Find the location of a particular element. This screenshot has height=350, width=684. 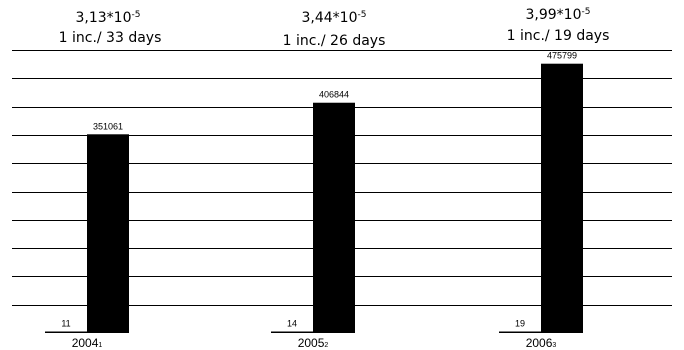

data-label-2005-series-1: 14 is located at coordinates (292, 324).